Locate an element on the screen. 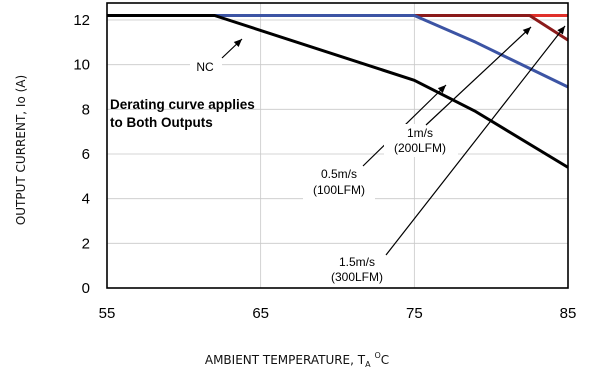 This screenshot has width=590, height=379. derating-note-line-2: to Both Outputs is located at coordinates (161, 122).